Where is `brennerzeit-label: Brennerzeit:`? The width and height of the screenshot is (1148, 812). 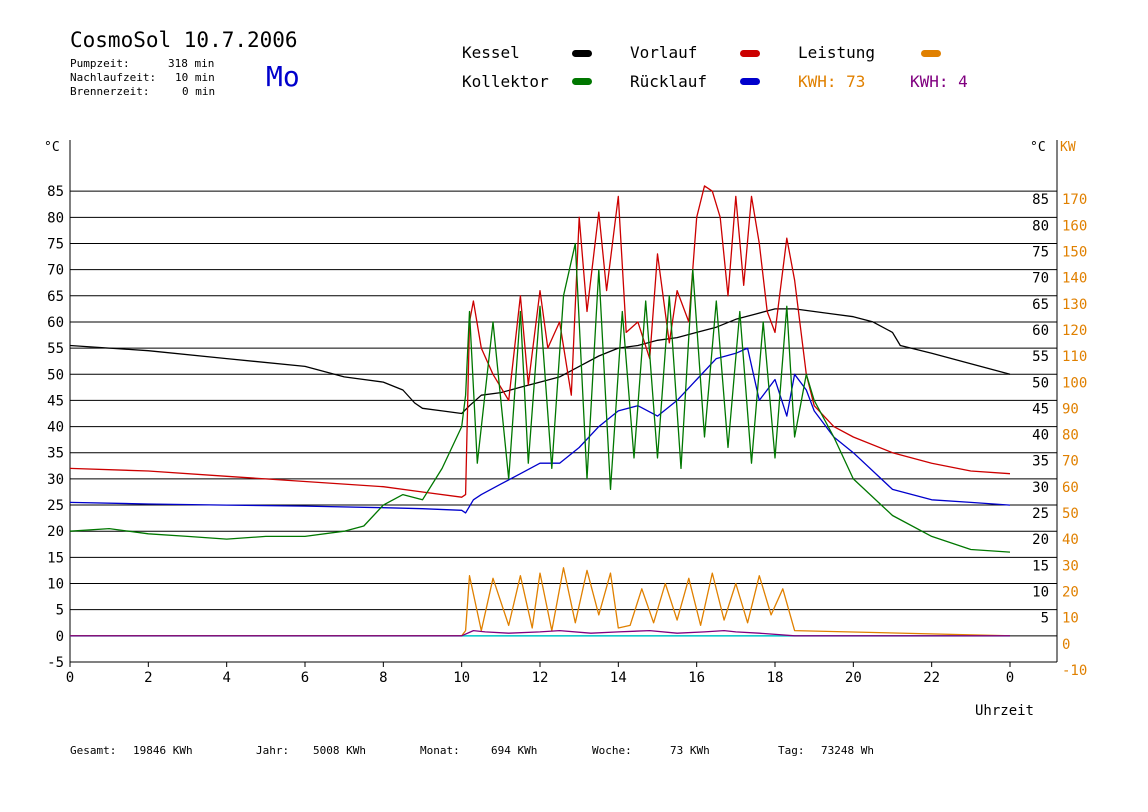
brennerzeit-label: Brennerzeit: is located at coordinates (110, 91).